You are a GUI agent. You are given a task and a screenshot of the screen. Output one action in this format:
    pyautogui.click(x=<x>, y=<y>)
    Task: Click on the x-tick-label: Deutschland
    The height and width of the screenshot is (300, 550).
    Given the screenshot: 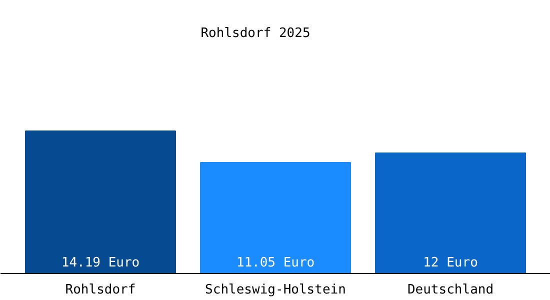 What is the action you would take?
    pyautogui.click(x=450, y=290)
    